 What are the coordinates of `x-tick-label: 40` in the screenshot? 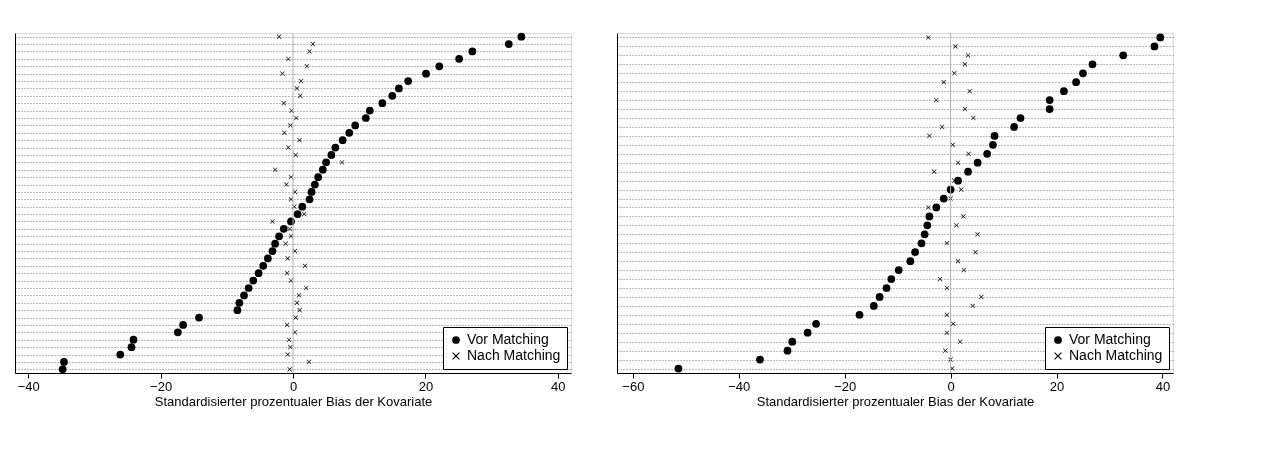 It's located at (558, 386).